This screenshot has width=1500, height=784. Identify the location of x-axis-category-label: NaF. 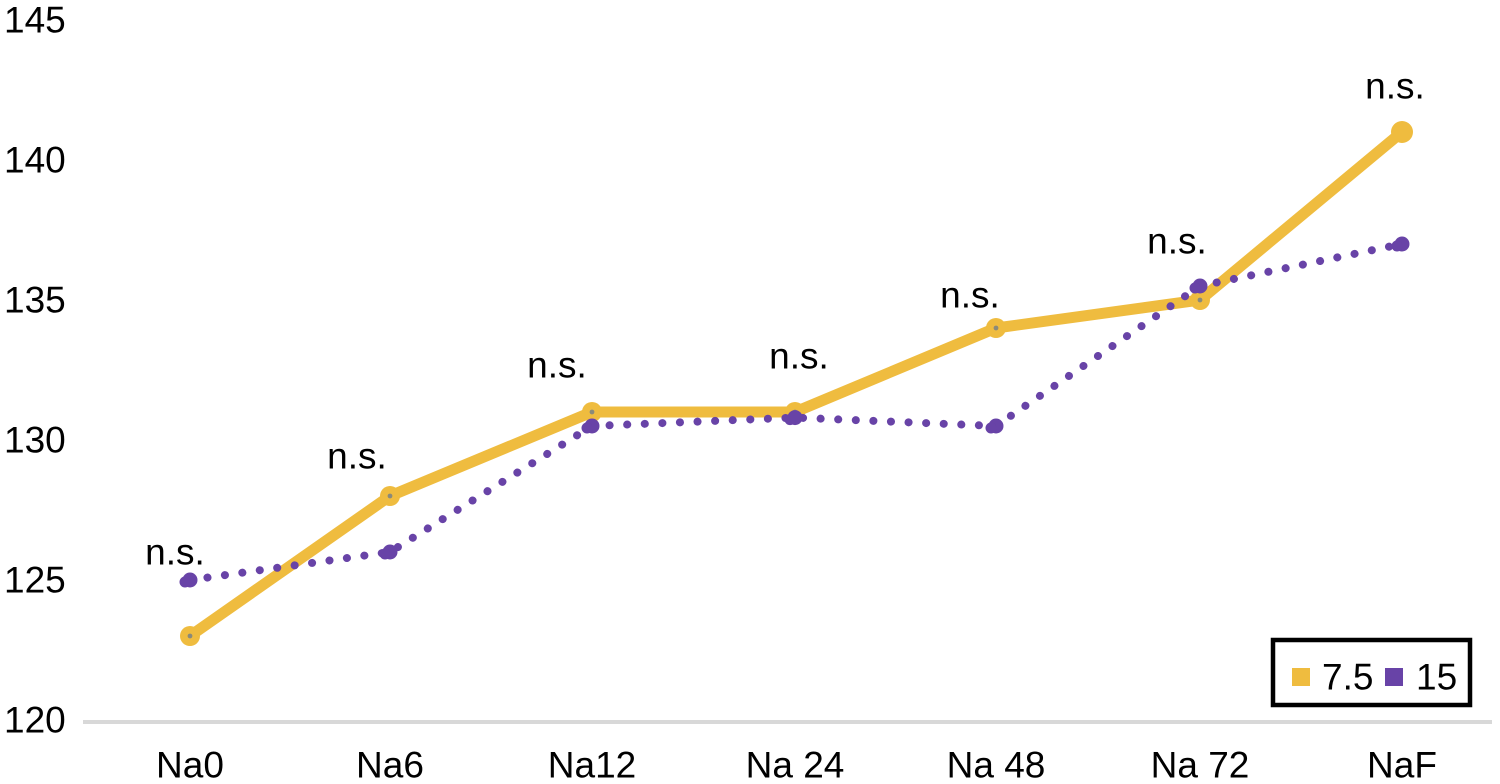
(1402, 764).